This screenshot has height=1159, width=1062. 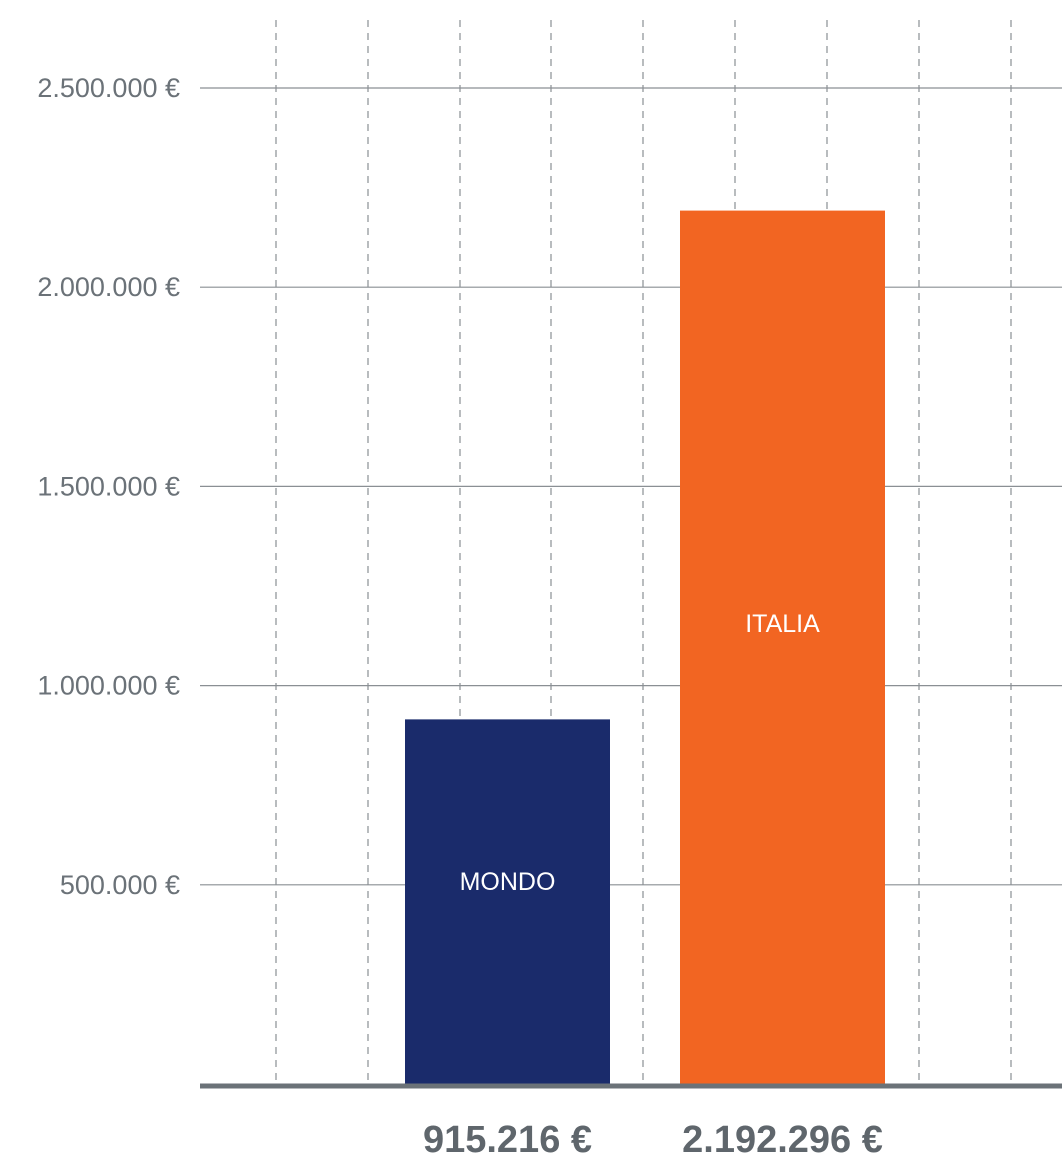 I want to click on y-tick-label: 2.000.000 €, so click(x=108, y=287).